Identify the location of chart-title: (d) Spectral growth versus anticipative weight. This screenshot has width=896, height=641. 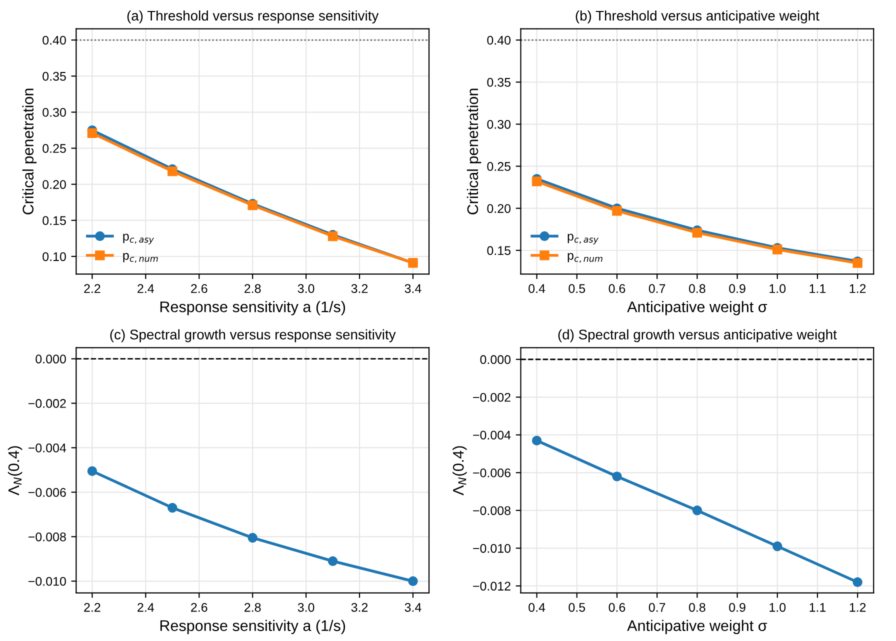
(697, 335).